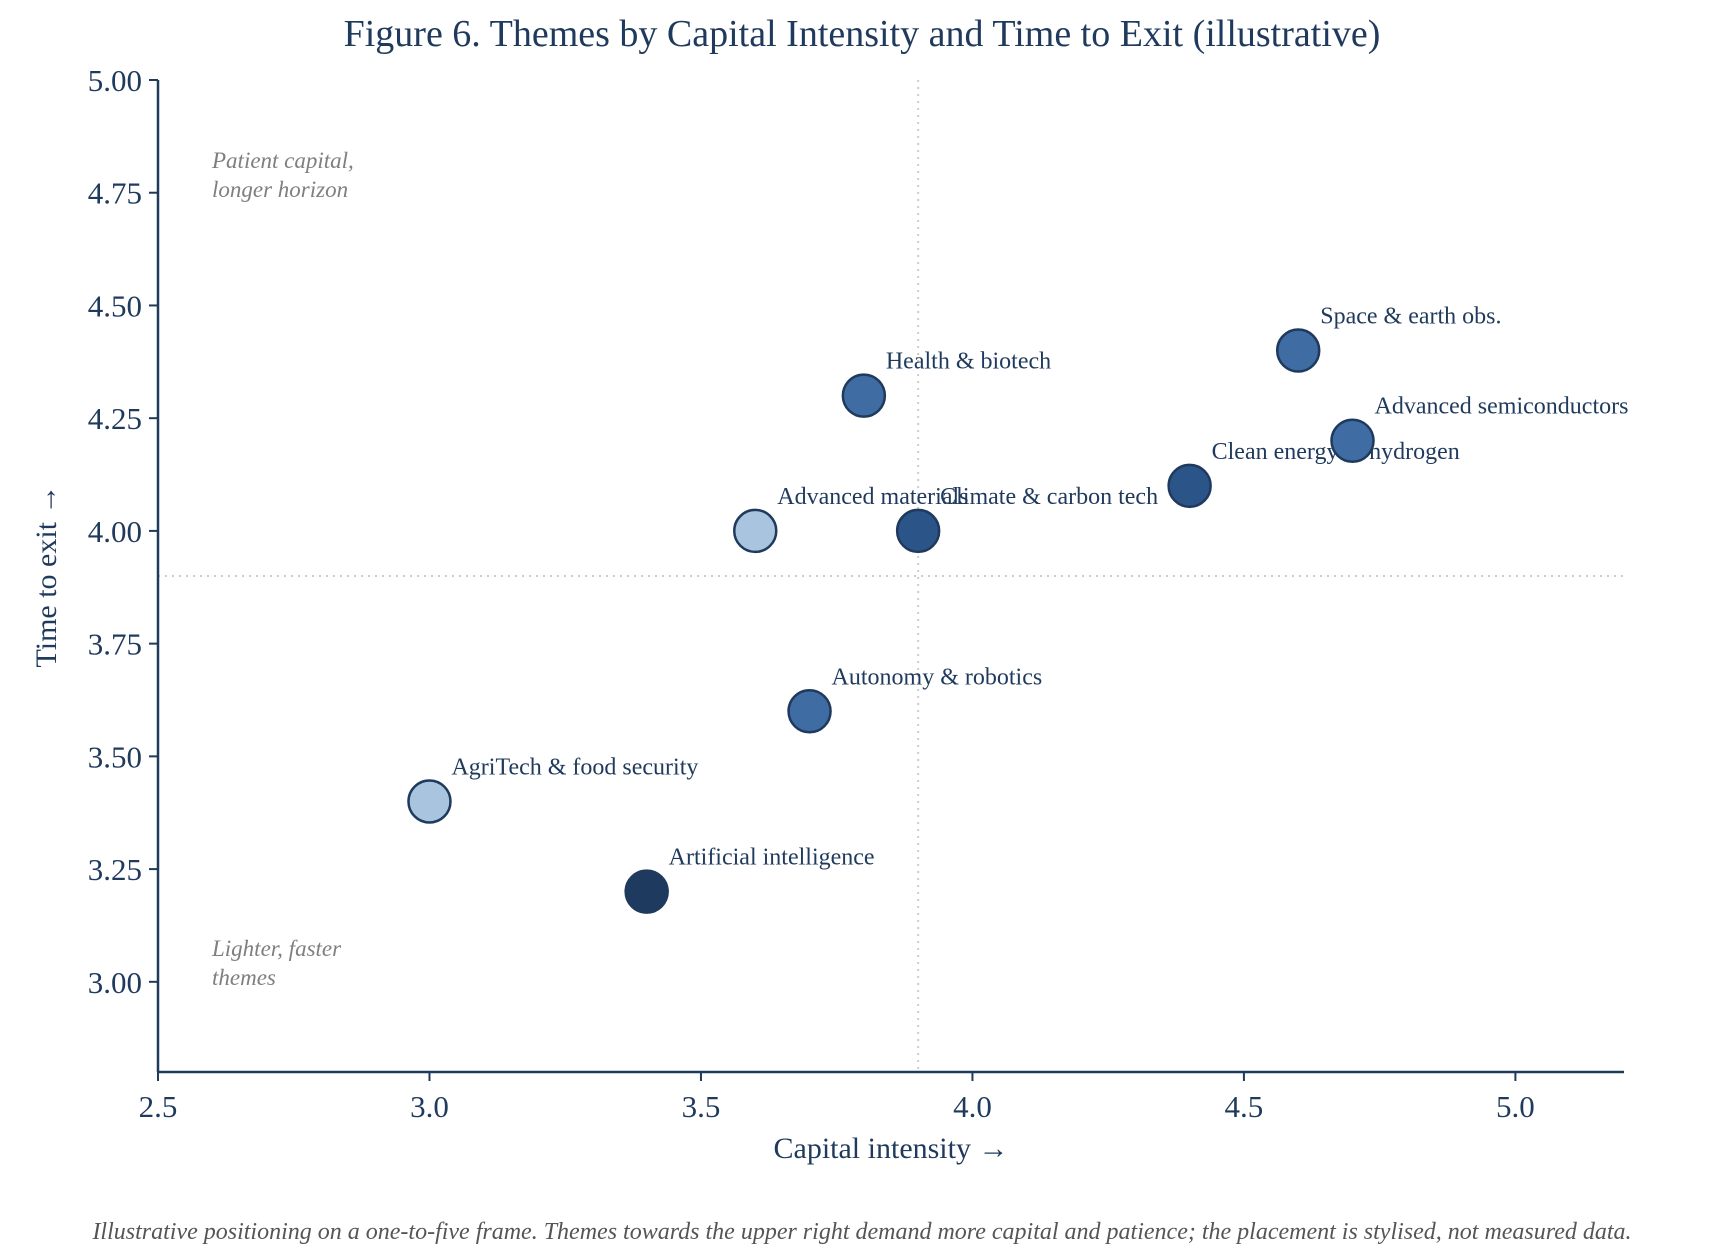  I want to click on point-label: Autonomy & robotics, so click(937, 677).